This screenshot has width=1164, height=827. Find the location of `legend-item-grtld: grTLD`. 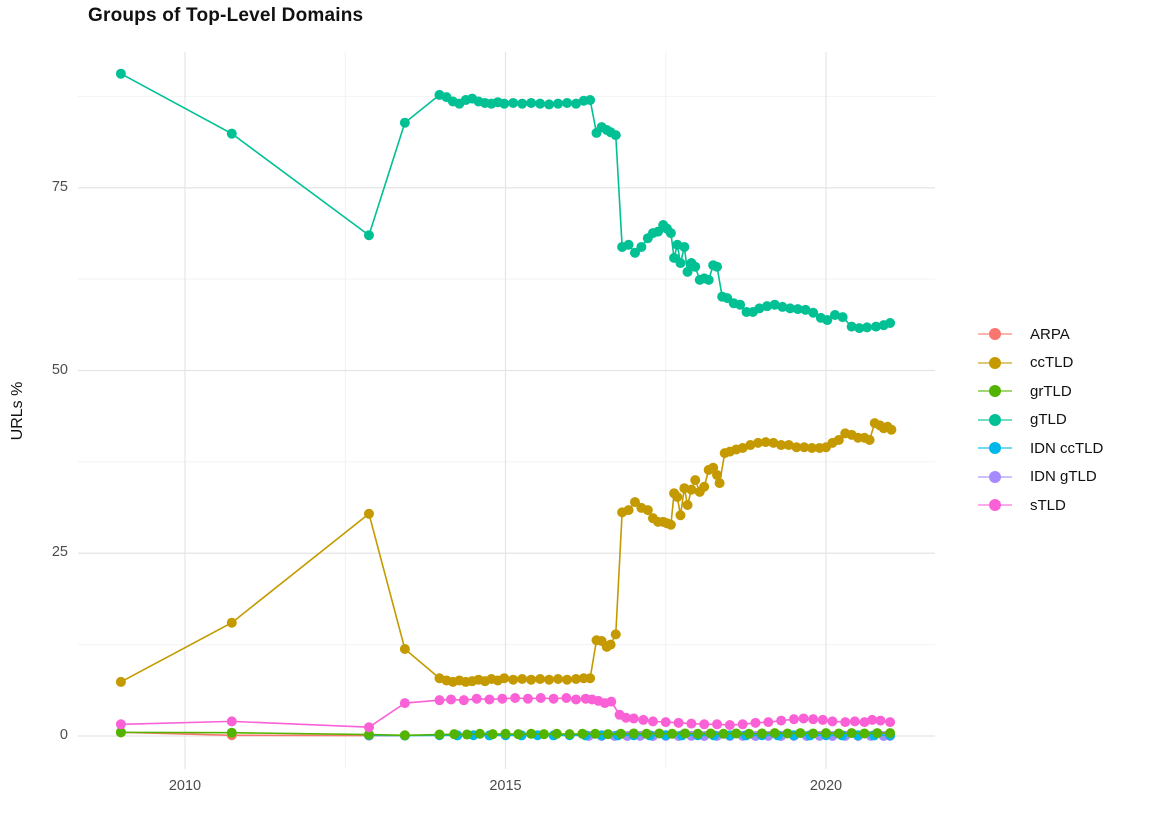

legend-item-grtld: grTLD is located at coordinates (1040, 391).